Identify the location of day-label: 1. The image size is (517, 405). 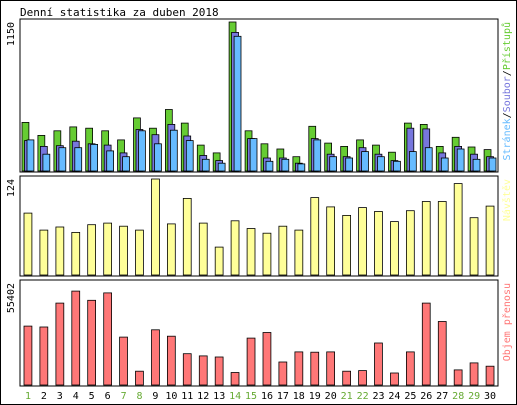
(28, 396).